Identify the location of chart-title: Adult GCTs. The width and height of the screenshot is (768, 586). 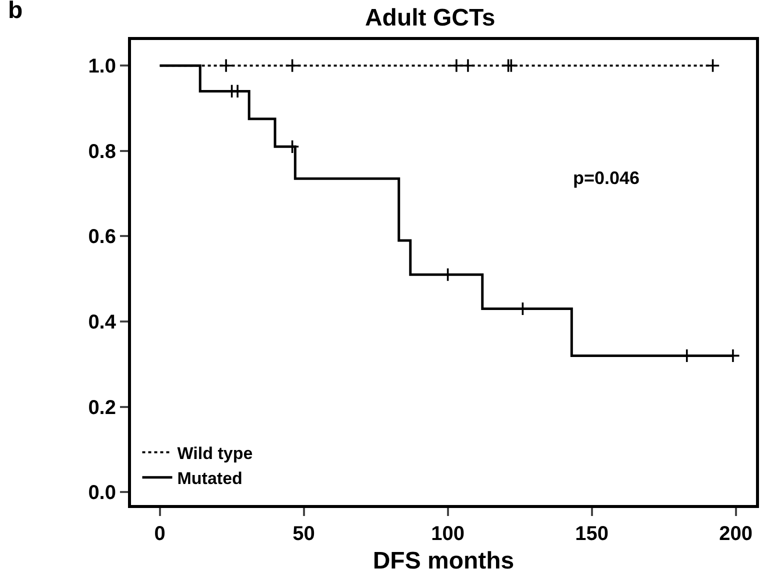
(430, 18).